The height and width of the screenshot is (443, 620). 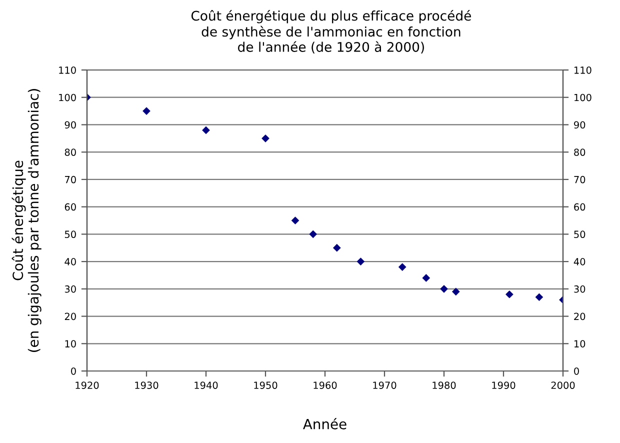 I want to click on x-tick-label: 1950, so click(x=266, y=385).